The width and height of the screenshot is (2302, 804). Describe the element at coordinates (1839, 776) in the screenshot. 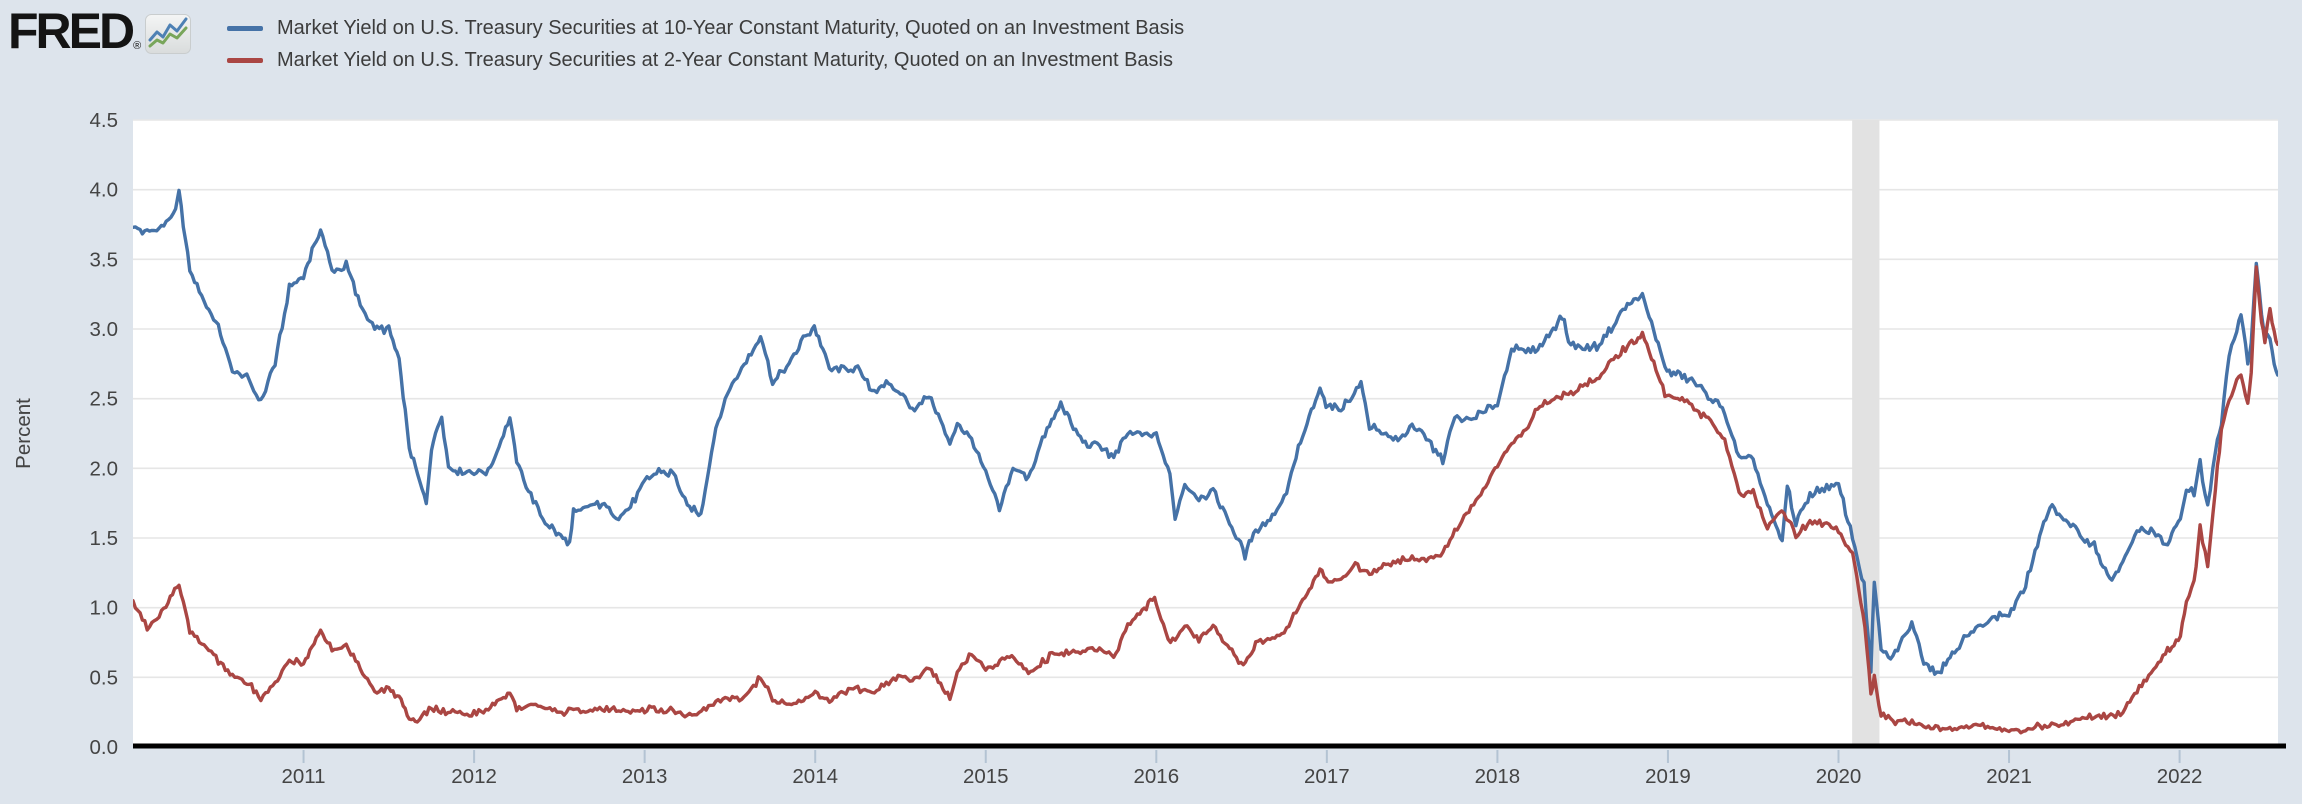

I see `x-tick-label-2020: 2020` at that location.